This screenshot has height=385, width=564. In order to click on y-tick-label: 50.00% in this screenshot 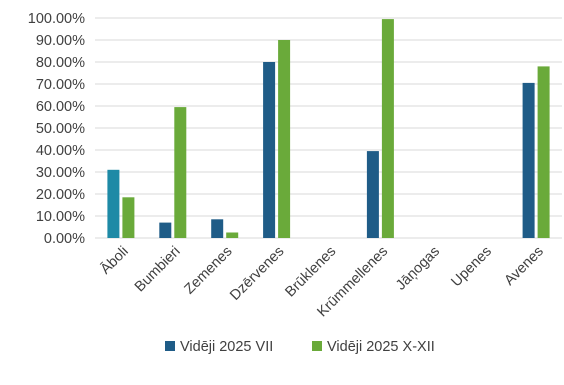, I will do `click(60, 129)`.